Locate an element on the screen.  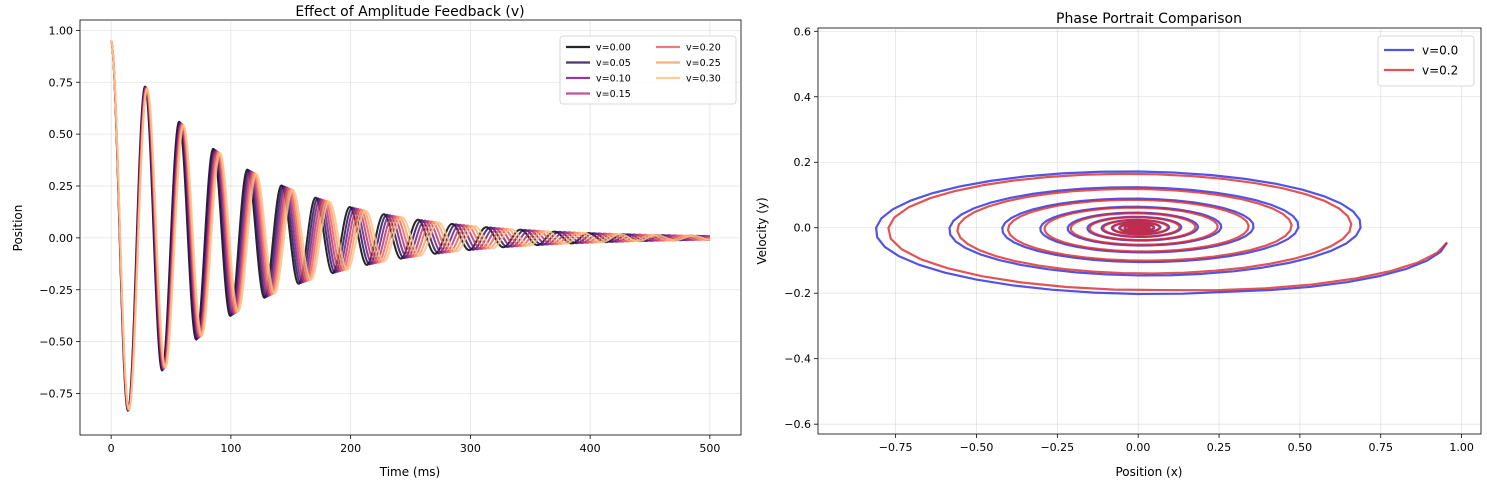
phase-x-tick-label: 0.25 is located at coordinates (1219, 447).